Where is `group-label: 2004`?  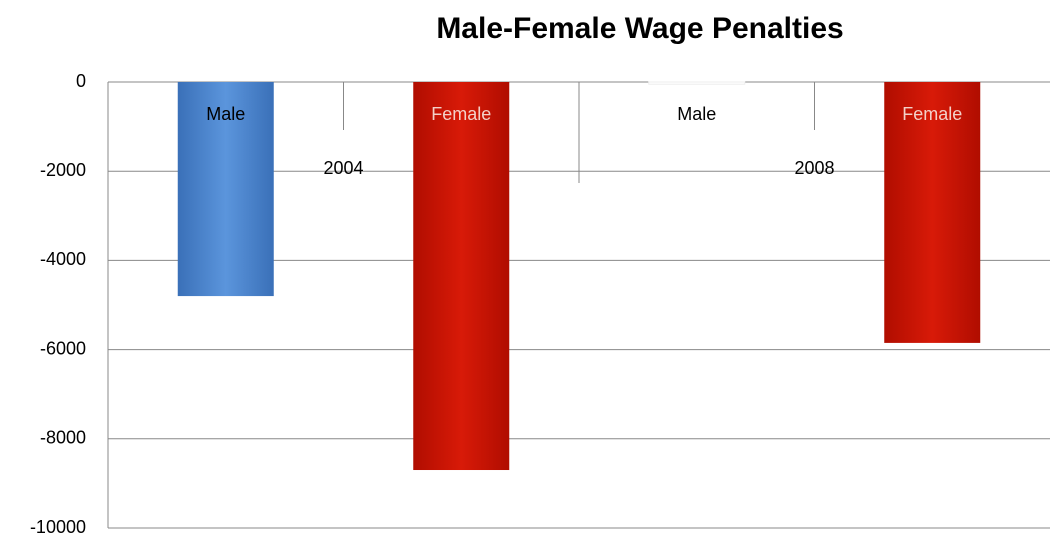
group-label: 2004 is located at coordinates (343, 168).